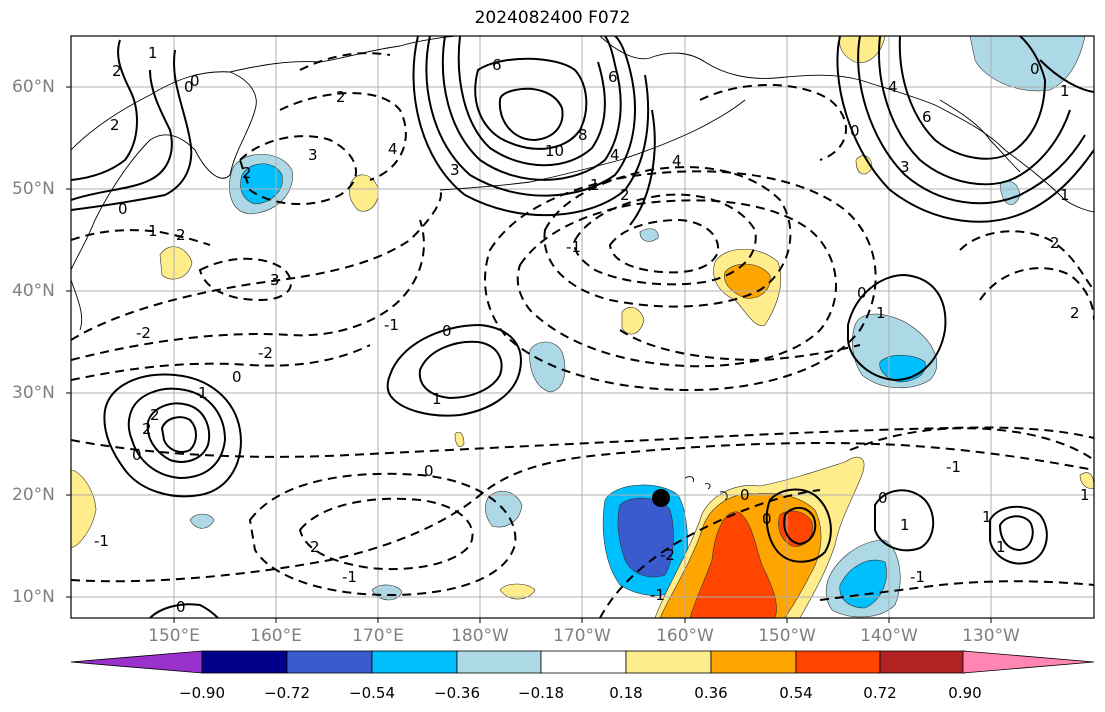  I want to click on lon-label: 150°E, so click(174, 636).